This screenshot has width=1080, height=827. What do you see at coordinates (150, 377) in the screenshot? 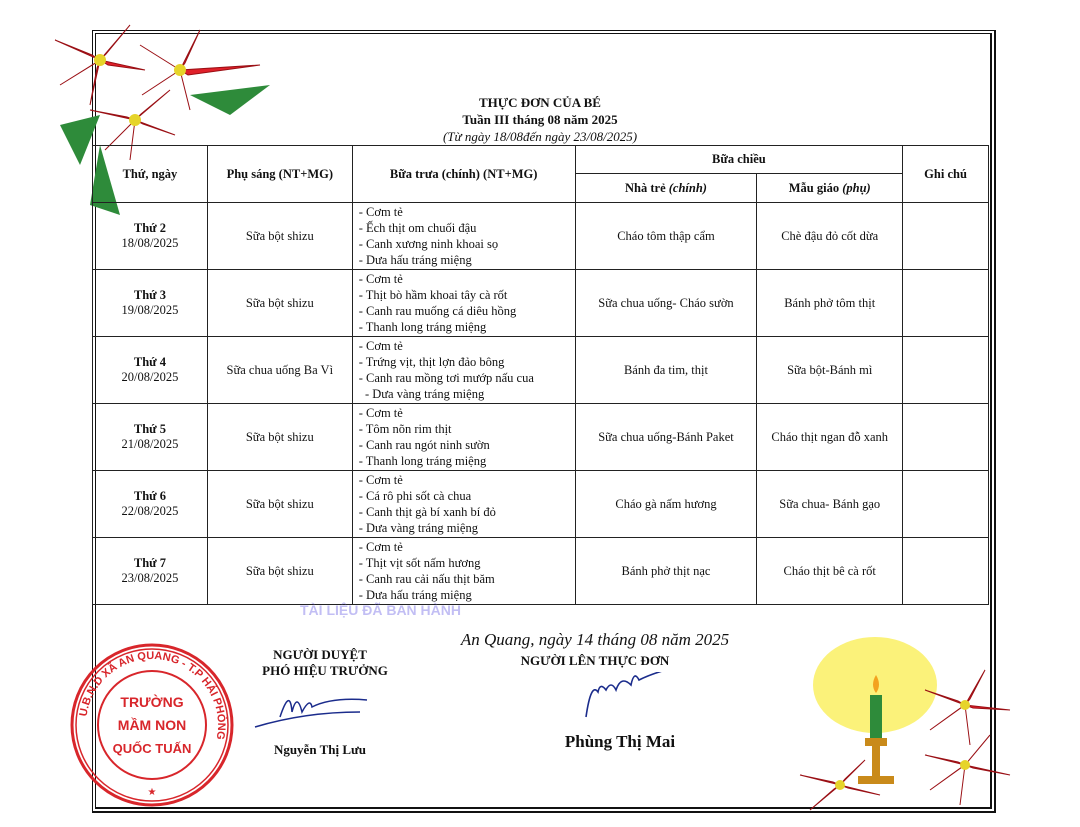
I see `day-date: 20/08/2025` at bounding box center [150, 377].